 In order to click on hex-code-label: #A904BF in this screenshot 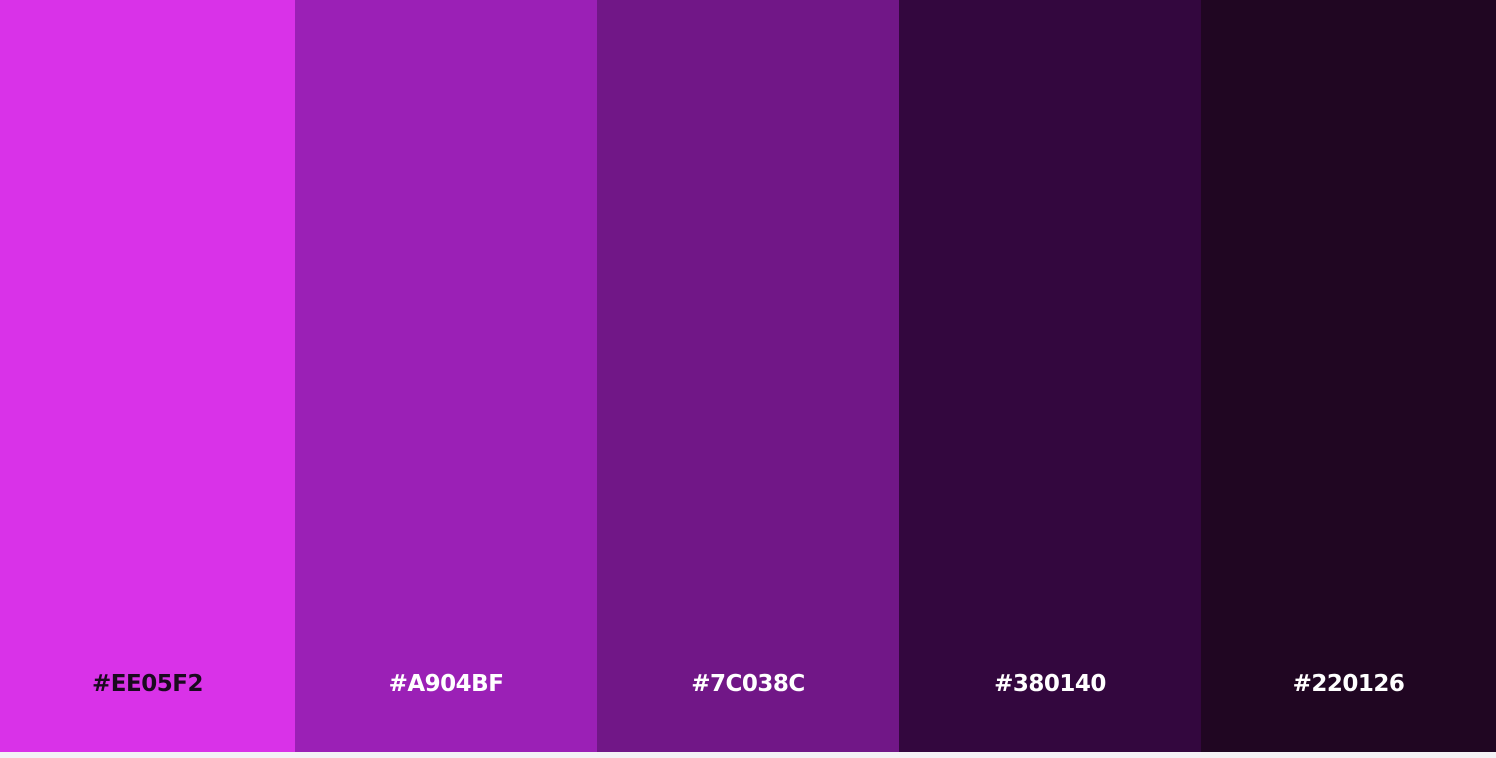, I will do `click(446, 684)`.